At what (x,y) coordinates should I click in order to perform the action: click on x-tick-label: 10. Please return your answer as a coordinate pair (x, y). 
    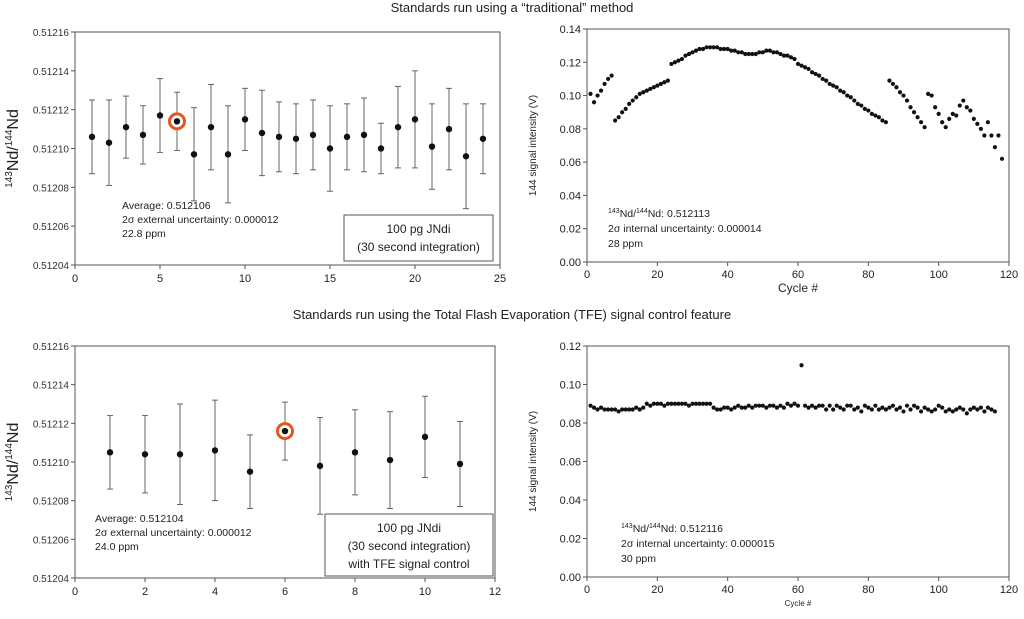
    Looking at the image, I should click on (245, 279).